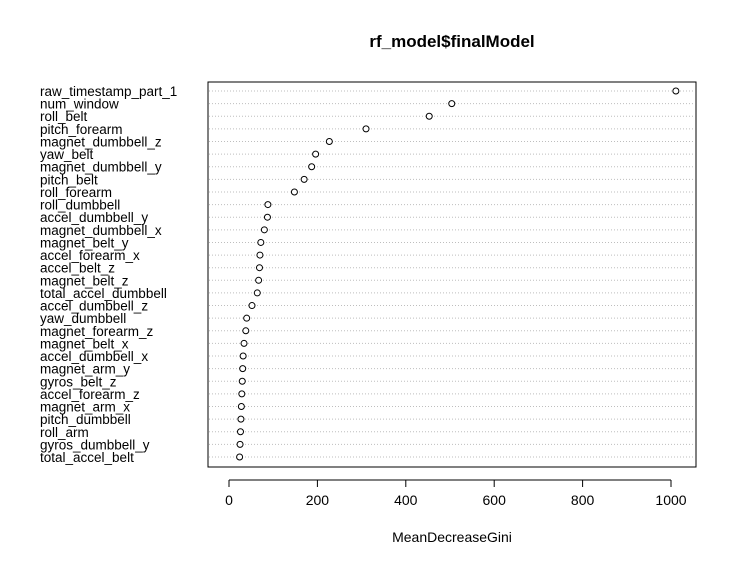 The width and height of the screenshot is (737, 567). Describe the element at coordinates (101, 167) in the screenshot. I see `category-label: magnet_dumbbell_y` at that location.